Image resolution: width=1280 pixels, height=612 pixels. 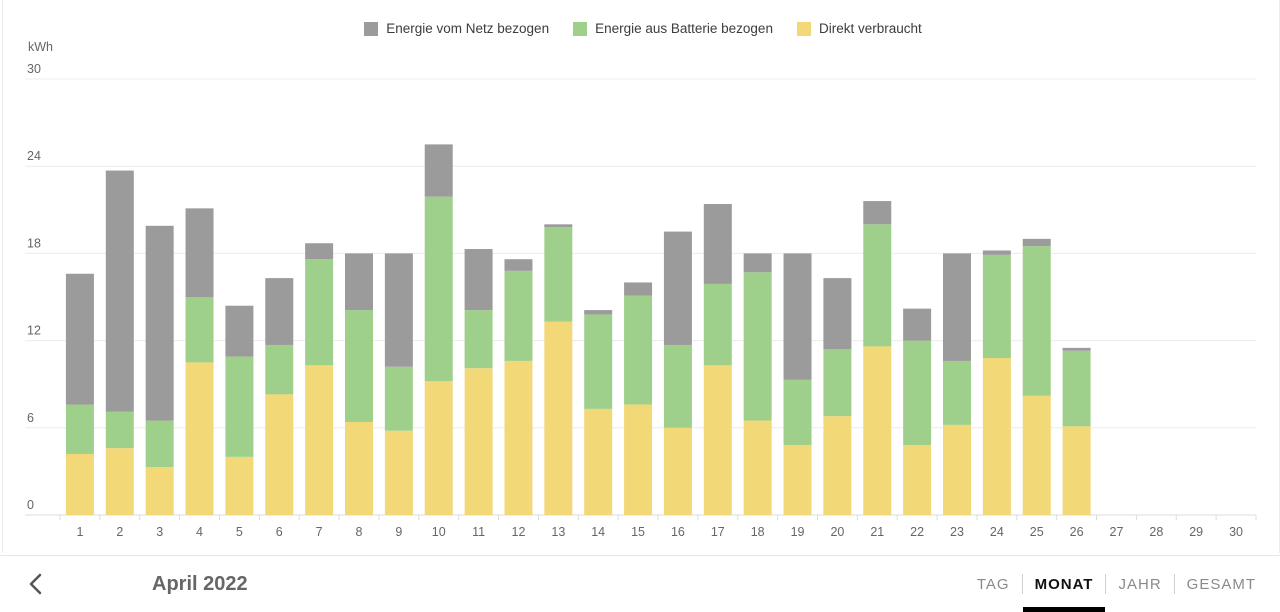 What do you see at coordinates (1117, 532) in the screenshot?
I see `x-tick-label: 27` at bounding box center [1117, 532].